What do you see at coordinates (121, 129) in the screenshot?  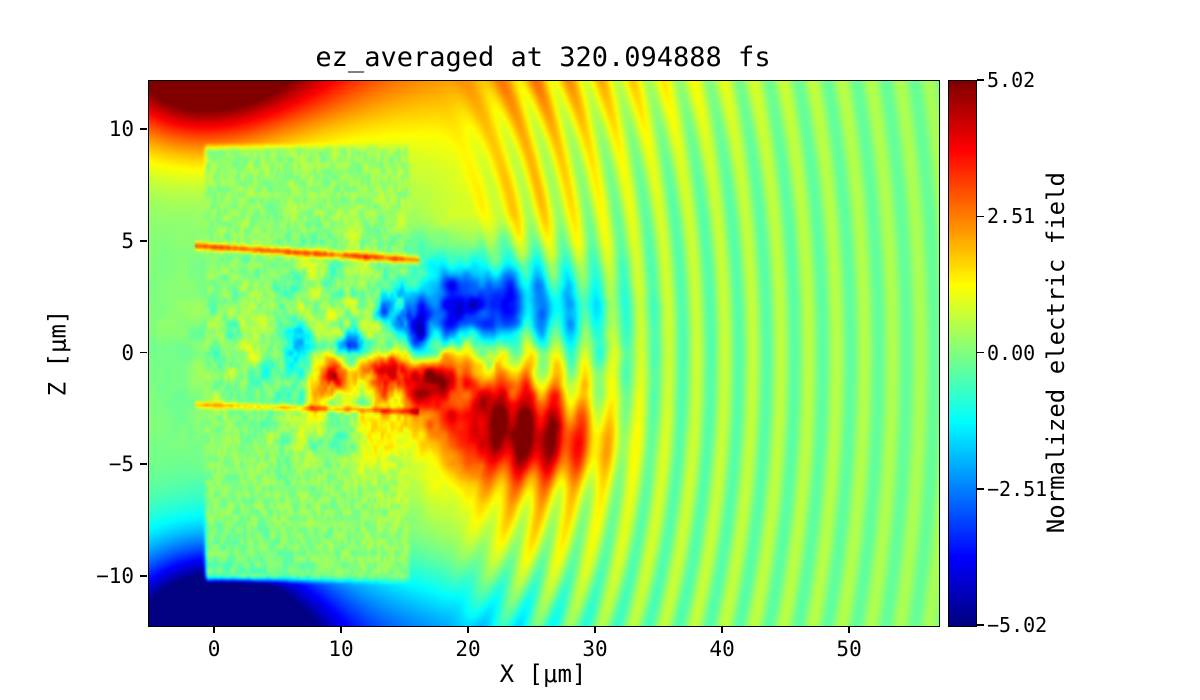 I see `y-tick-label: 10` at bounding box center [121, 129].